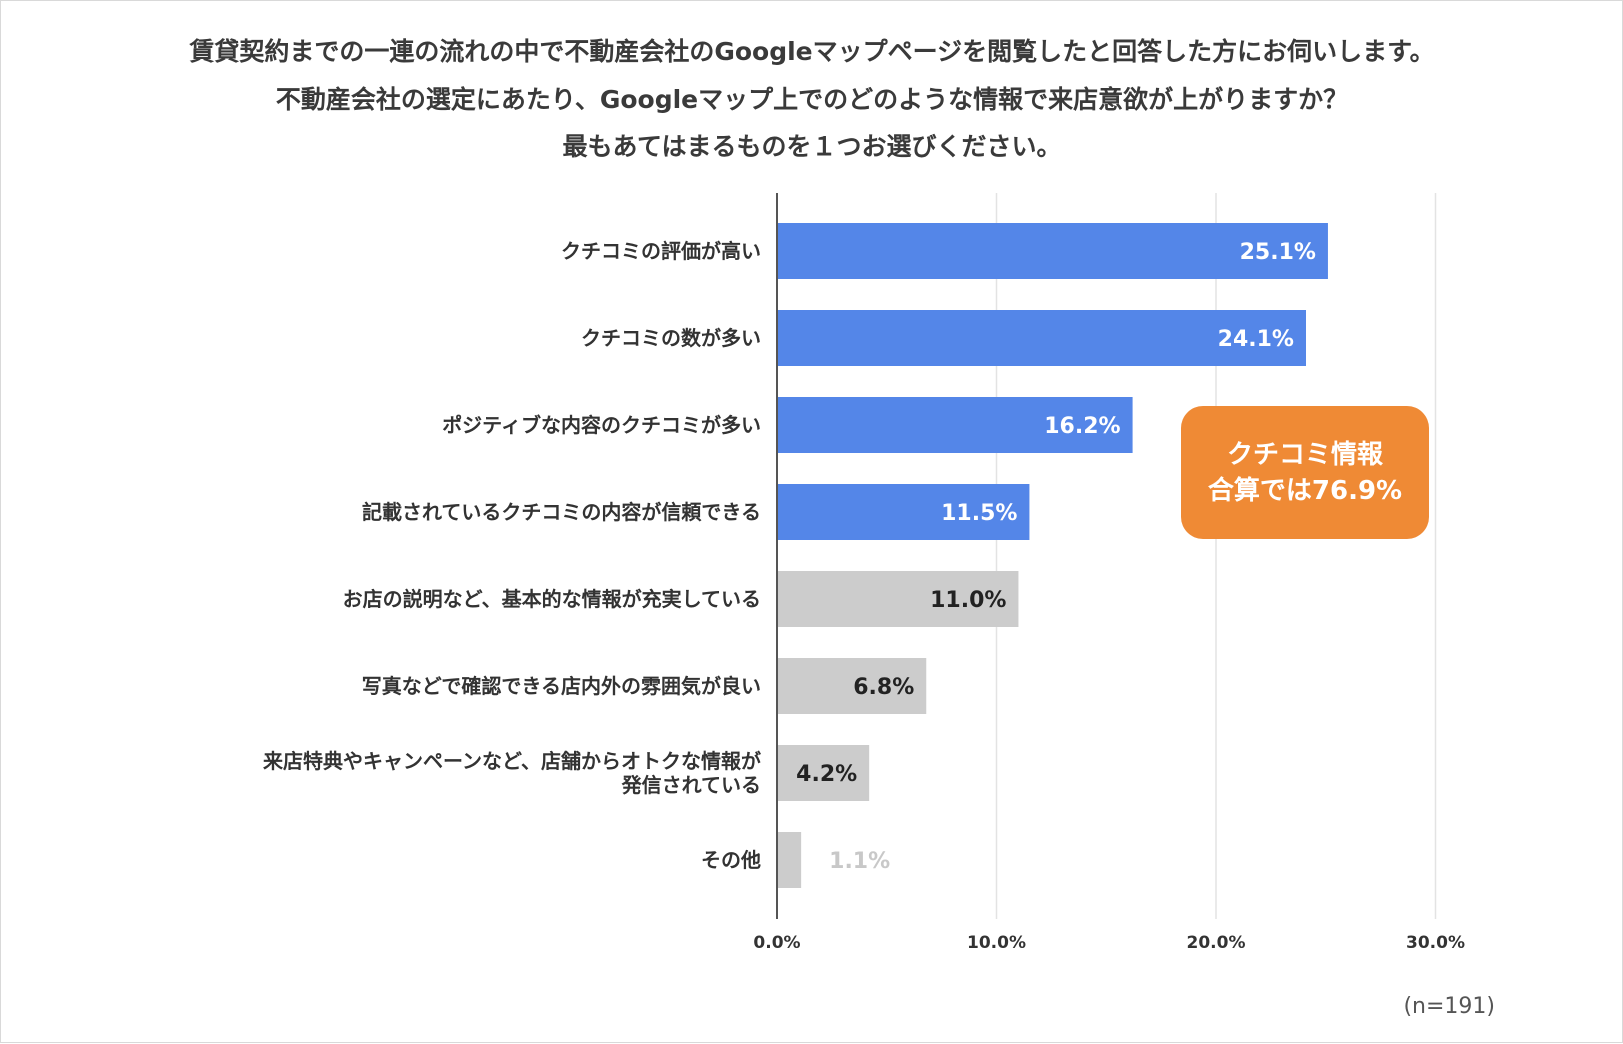 The width and height of the screenshot is (1623, 1044). I want to click on x-tick-label: 30.0%, so click(1435, 943).